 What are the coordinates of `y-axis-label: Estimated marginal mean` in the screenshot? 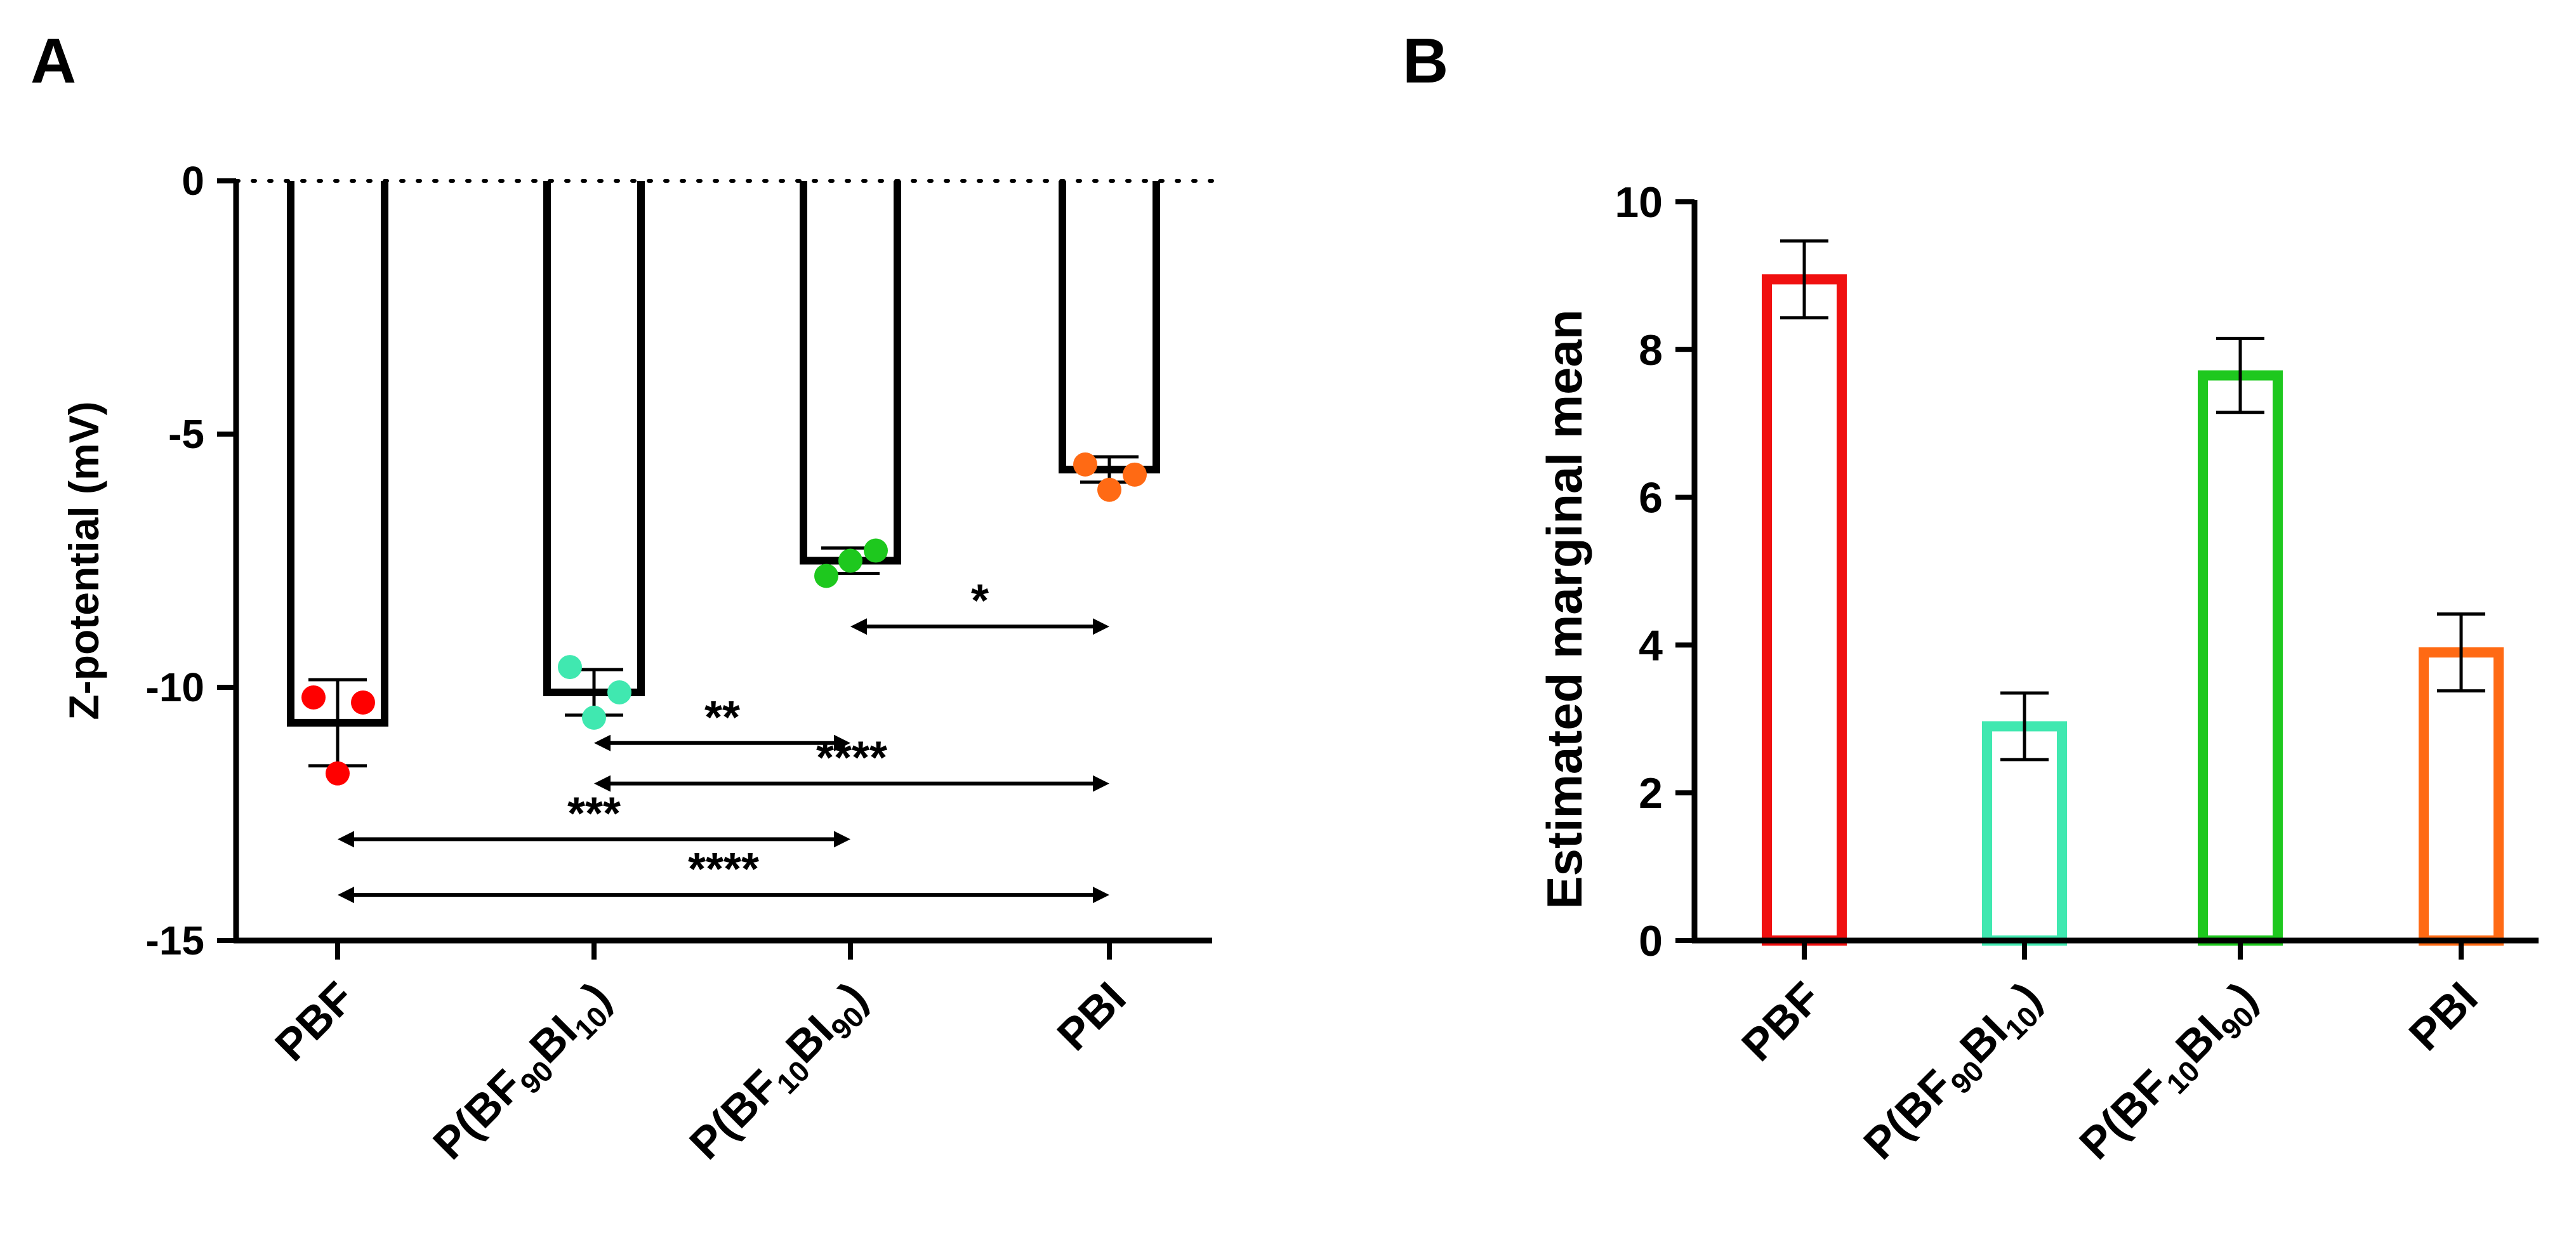 It's located at (1564, 610).